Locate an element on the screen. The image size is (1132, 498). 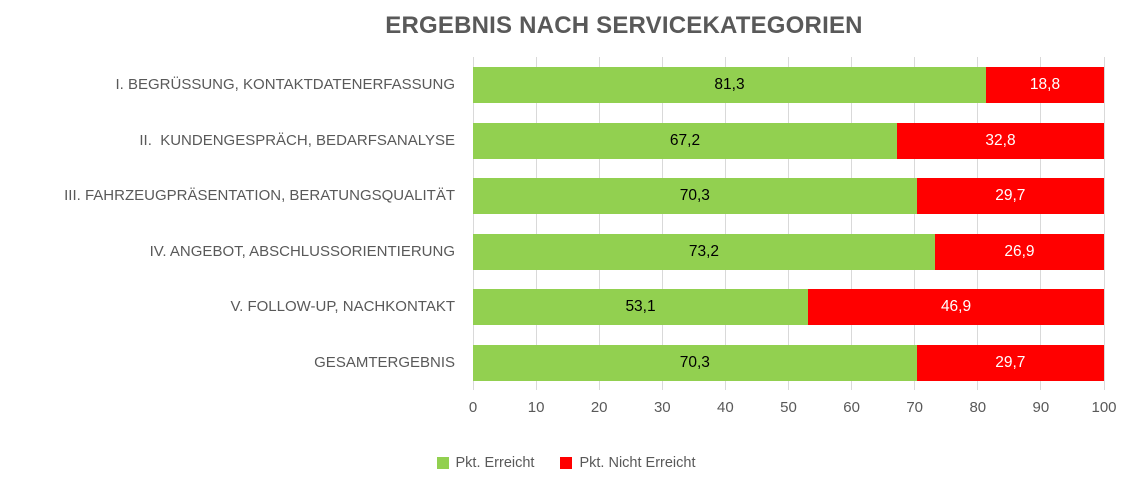
bar-segment-not-achieved: 18,8 is located at coordinates (1045, 85).